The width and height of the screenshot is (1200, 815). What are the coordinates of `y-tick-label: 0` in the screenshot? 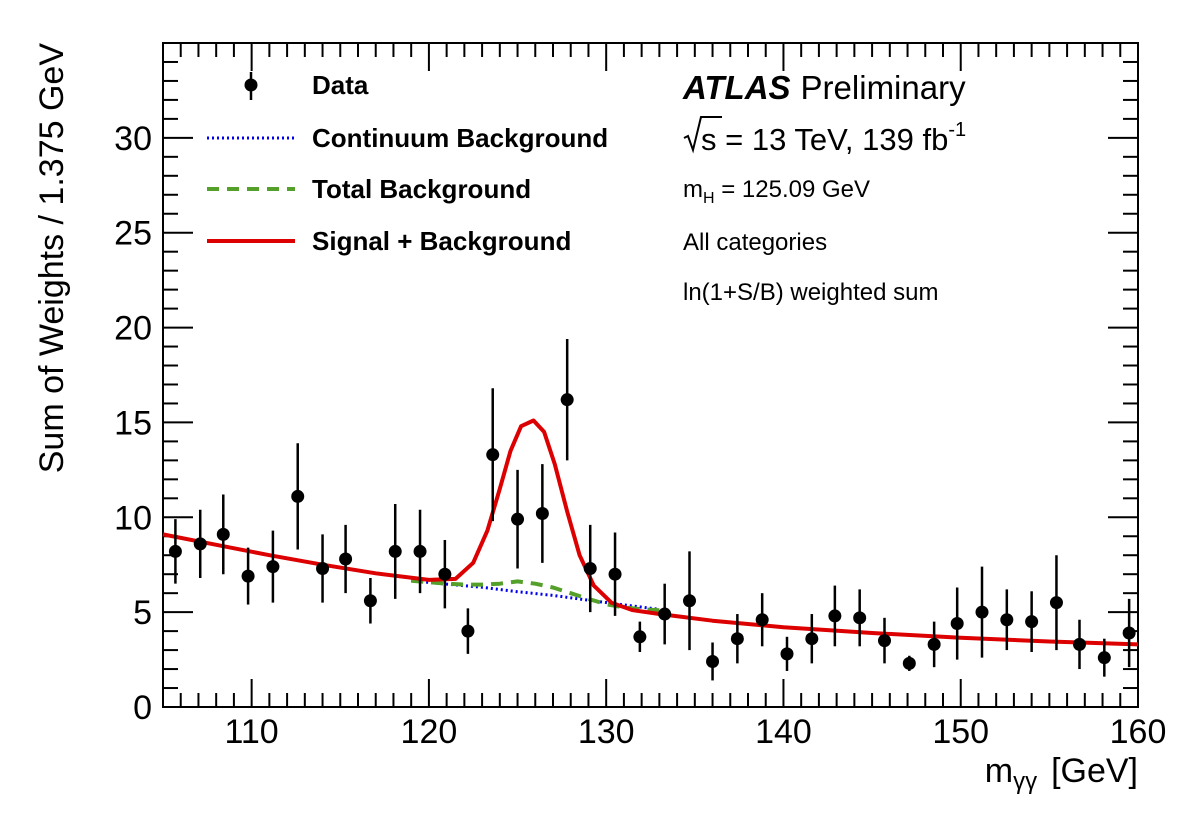 It's located at (142, 708).